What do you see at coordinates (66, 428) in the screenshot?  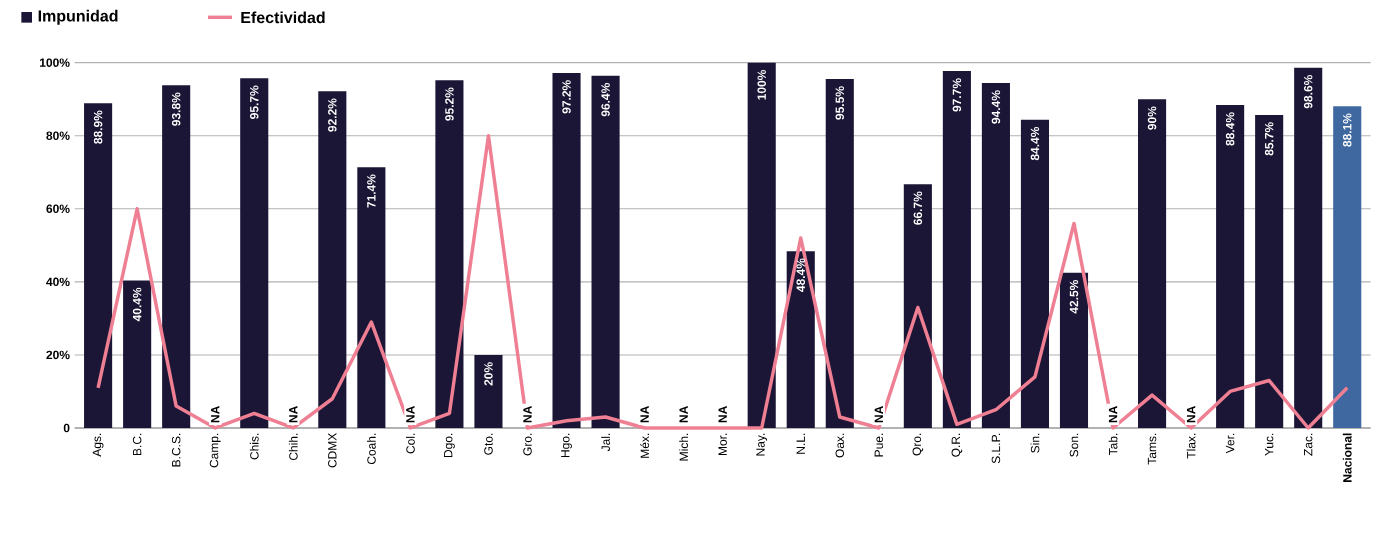 I see `y-tick-label: 0` at bounding box center [66, 428].